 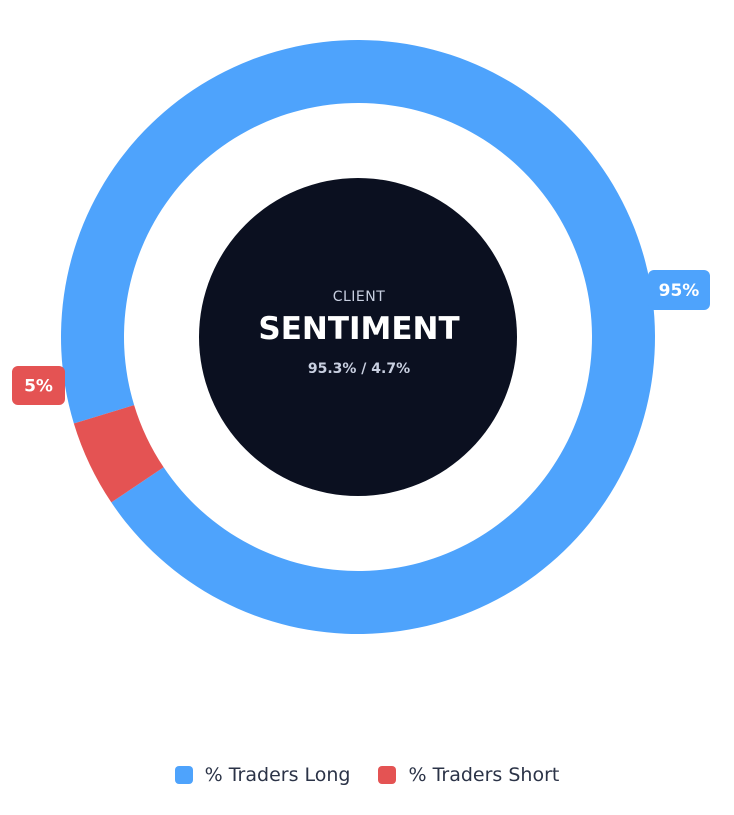 I want to click on legend: % Traders Long % Traders Short, so click(x=367, y=775).